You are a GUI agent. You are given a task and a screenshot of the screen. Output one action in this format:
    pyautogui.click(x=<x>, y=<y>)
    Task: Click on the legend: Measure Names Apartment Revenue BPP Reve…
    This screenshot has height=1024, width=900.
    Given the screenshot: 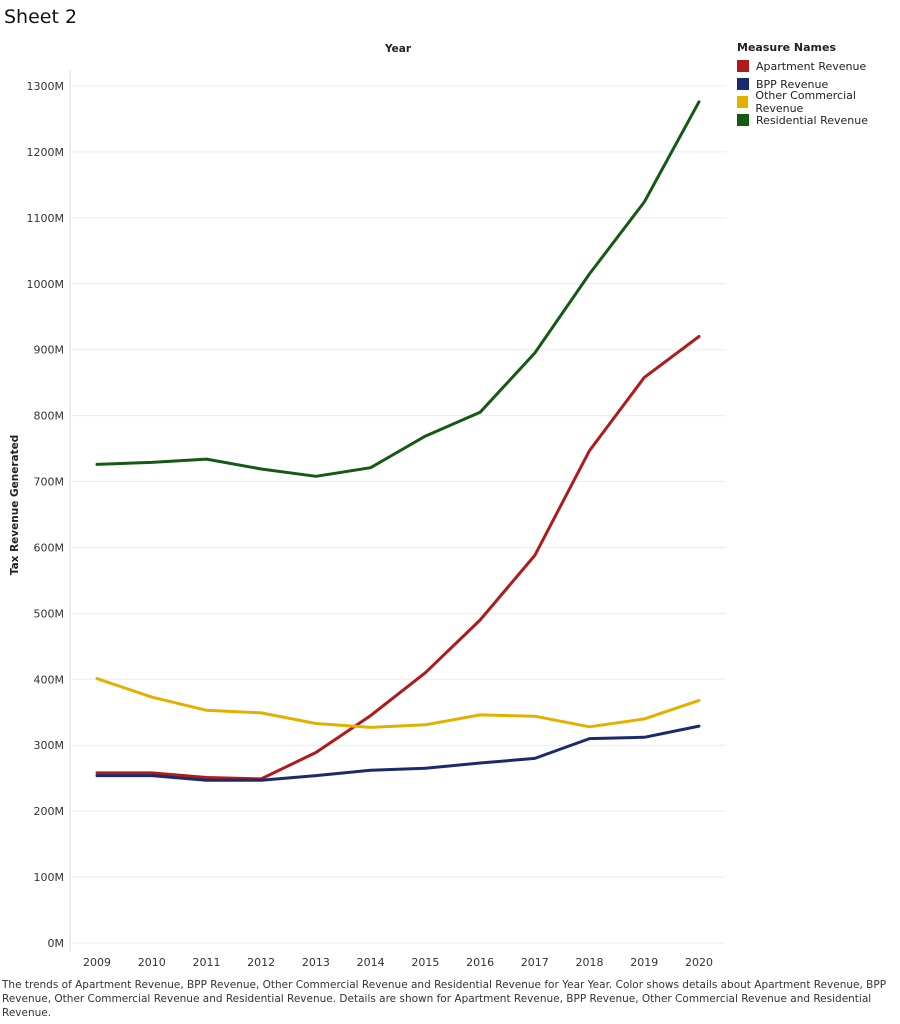 What is the action you would take?
    pyautogui.click(x=818, y=85)
    